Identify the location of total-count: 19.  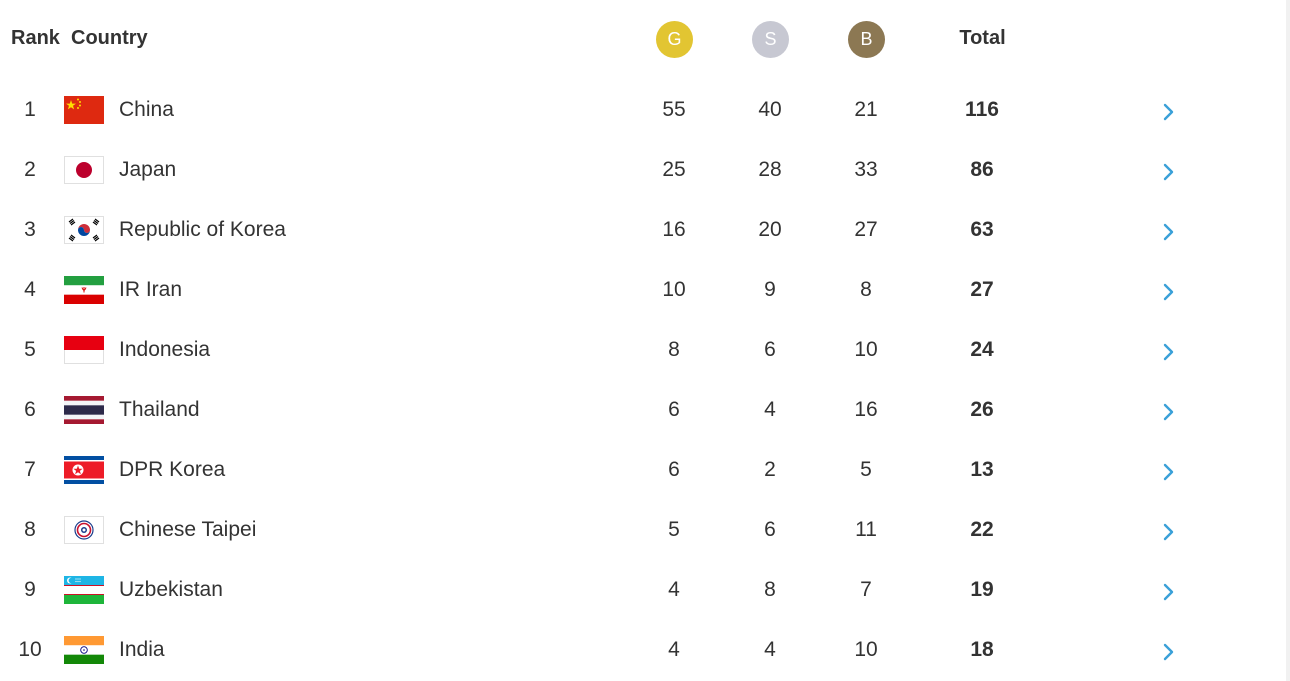
(982, 589).